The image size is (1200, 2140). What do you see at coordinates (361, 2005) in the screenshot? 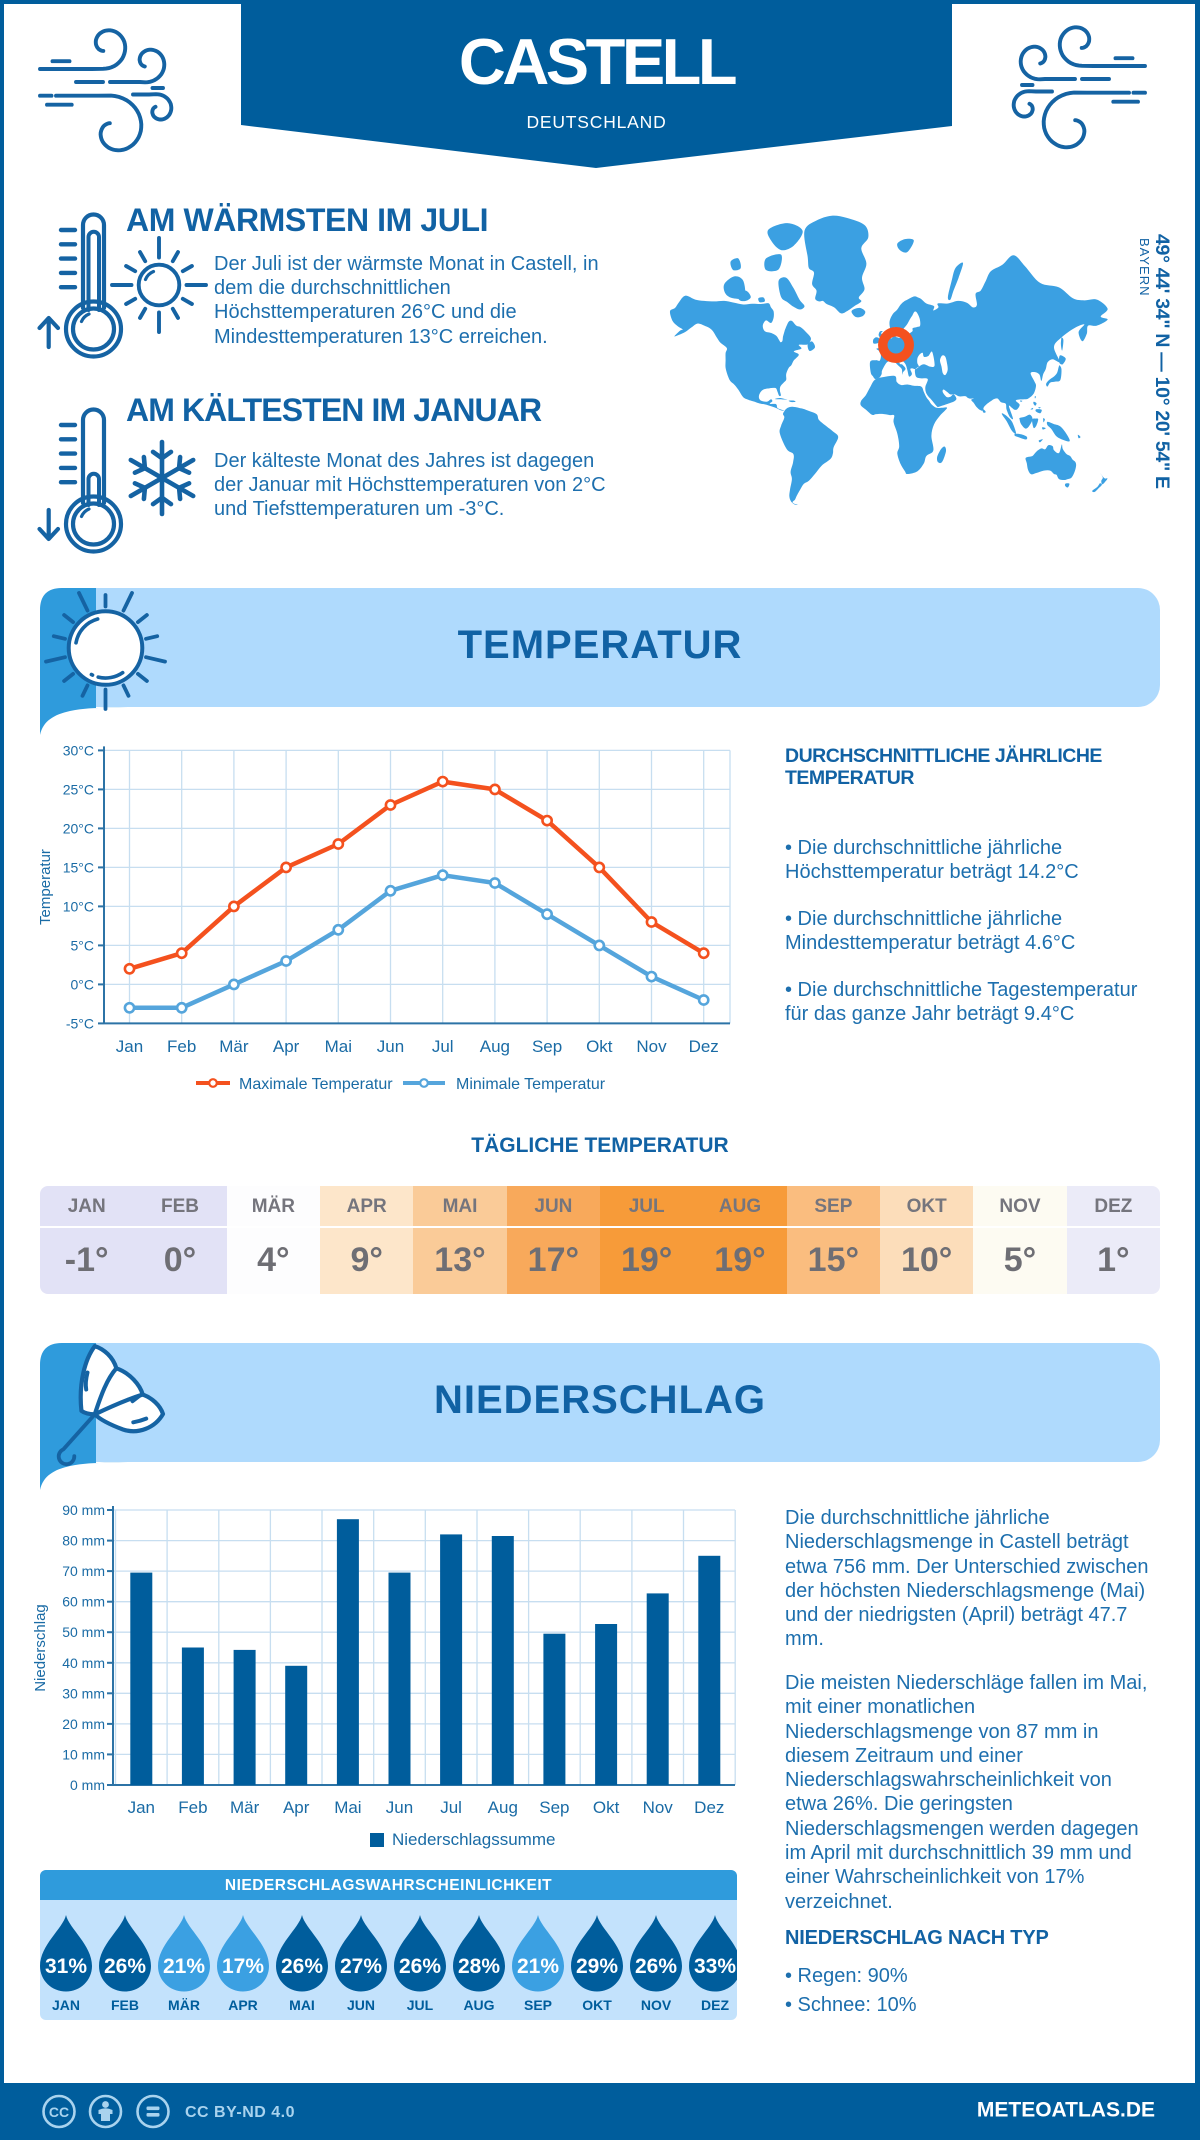
I see `svg-text: JUN` at bounding box center [361, 2005].